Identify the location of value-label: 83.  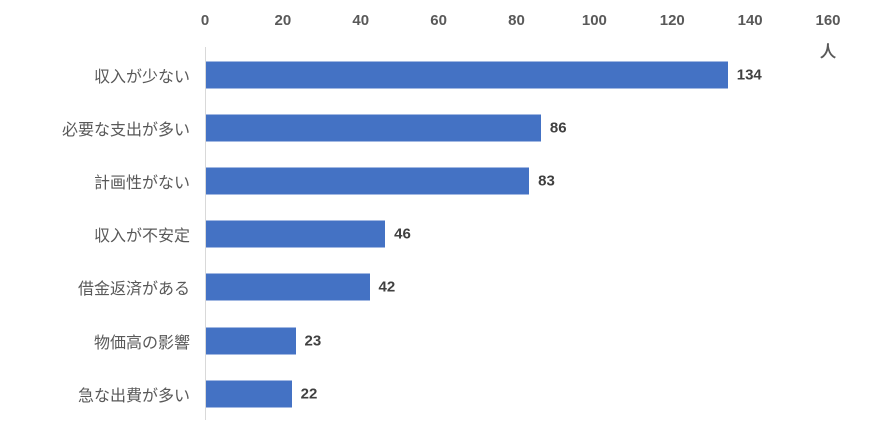
(546, 181).